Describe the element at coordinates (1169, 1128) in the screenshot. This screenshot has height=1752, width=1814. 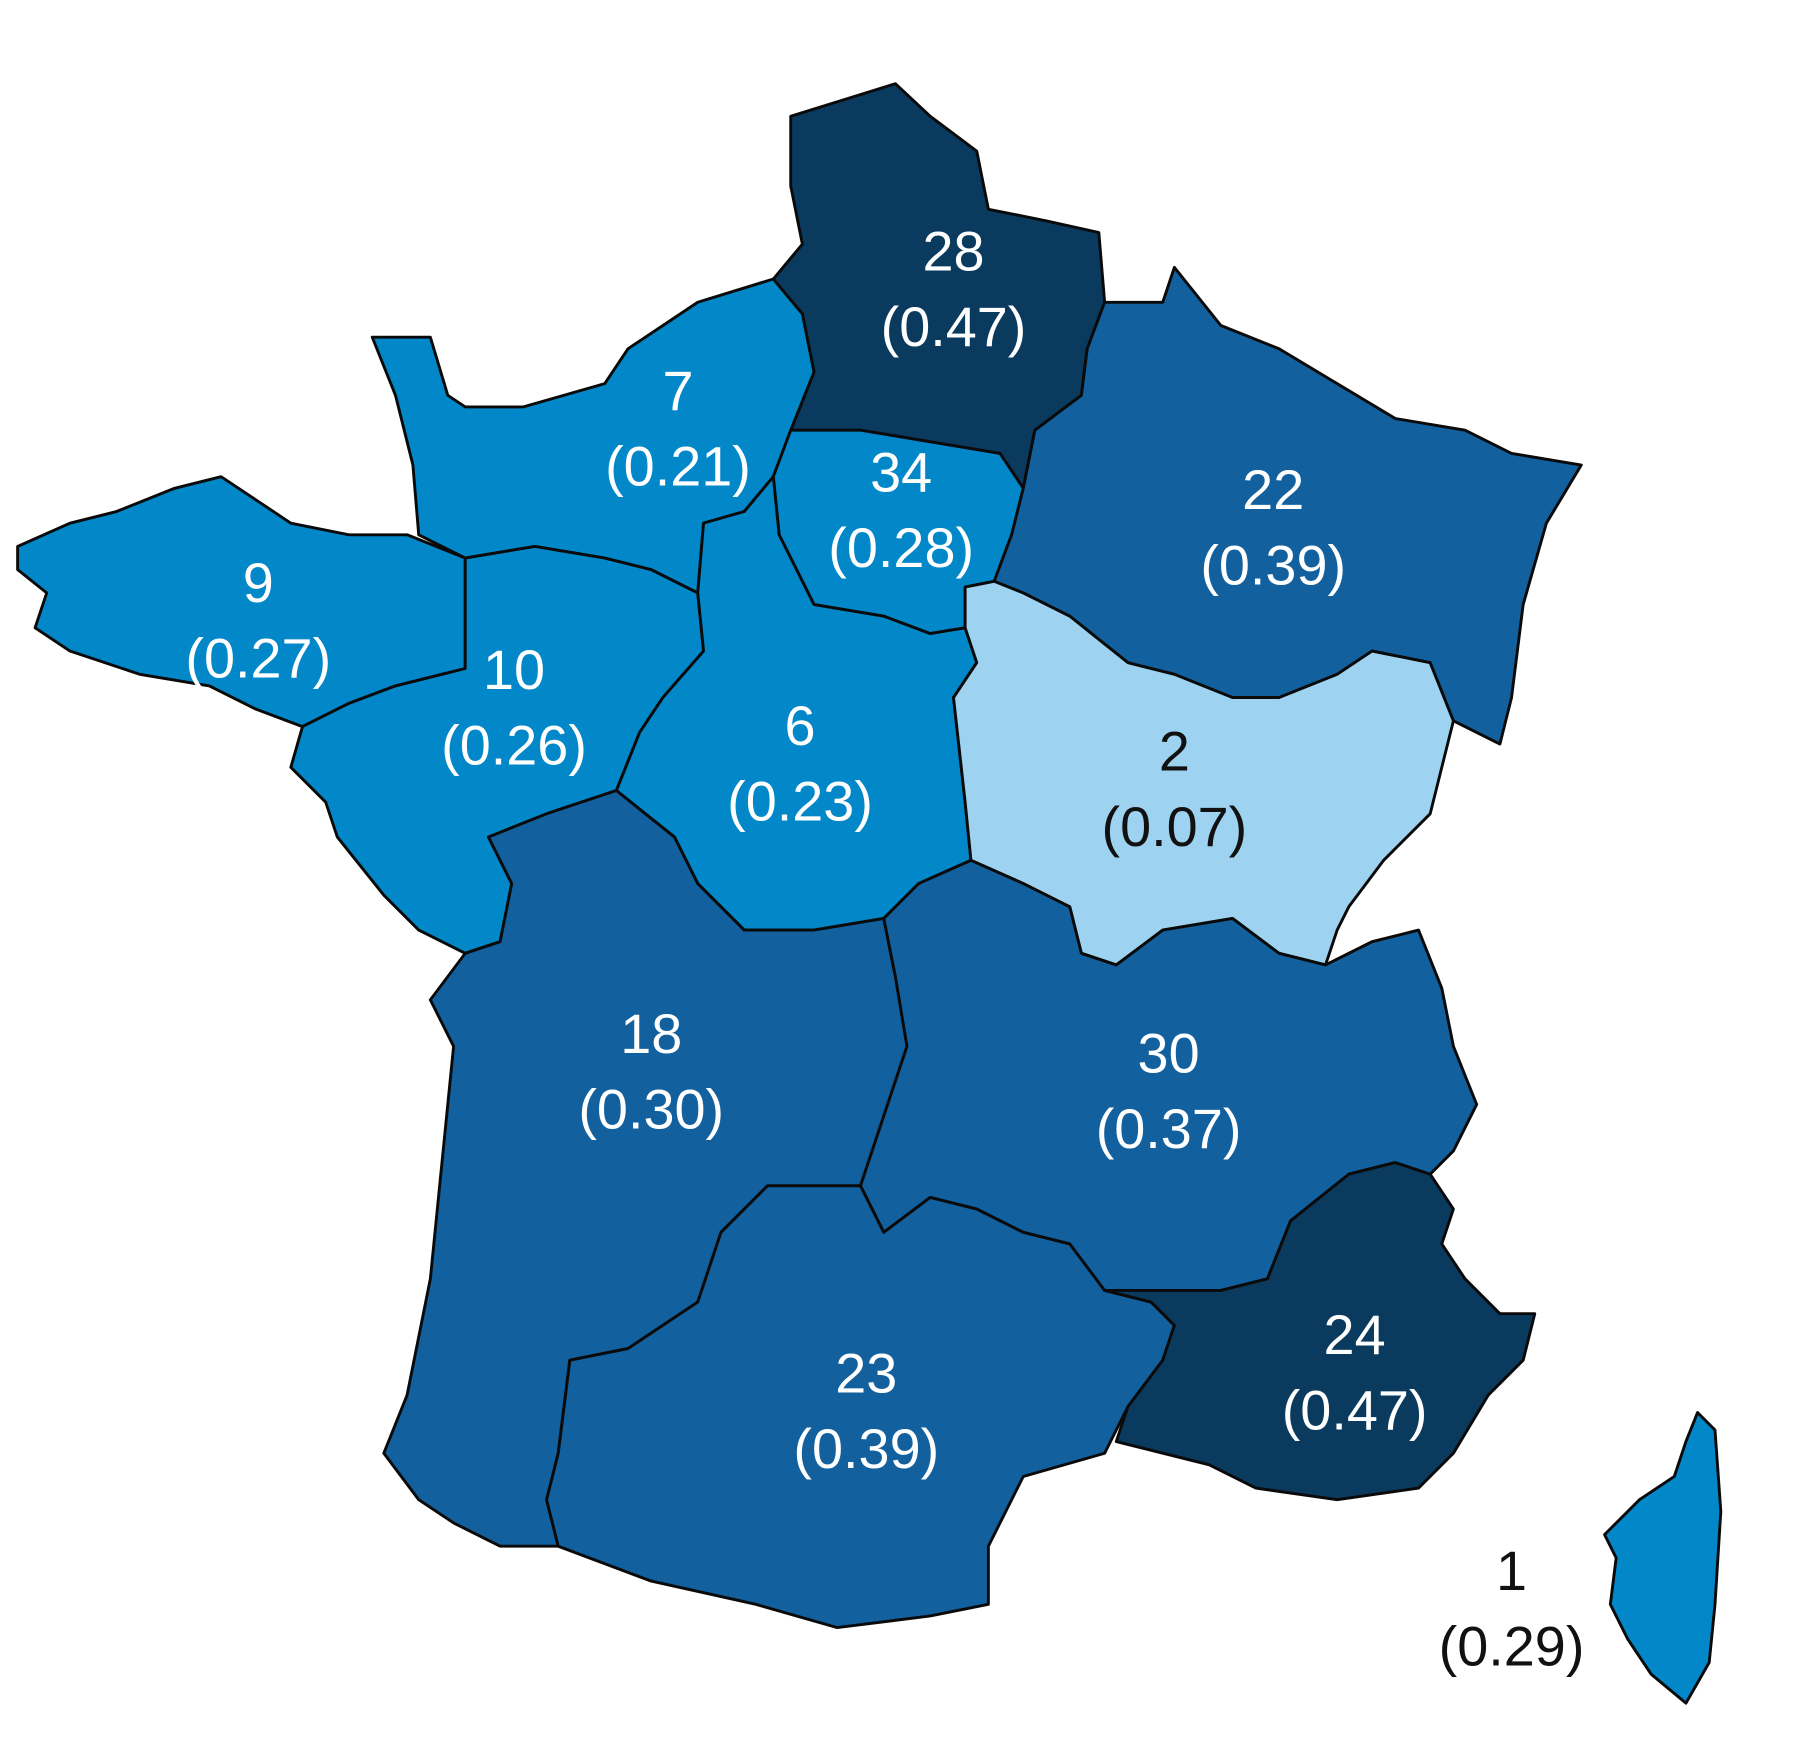
I see `region-share: (0.37)` at that location.